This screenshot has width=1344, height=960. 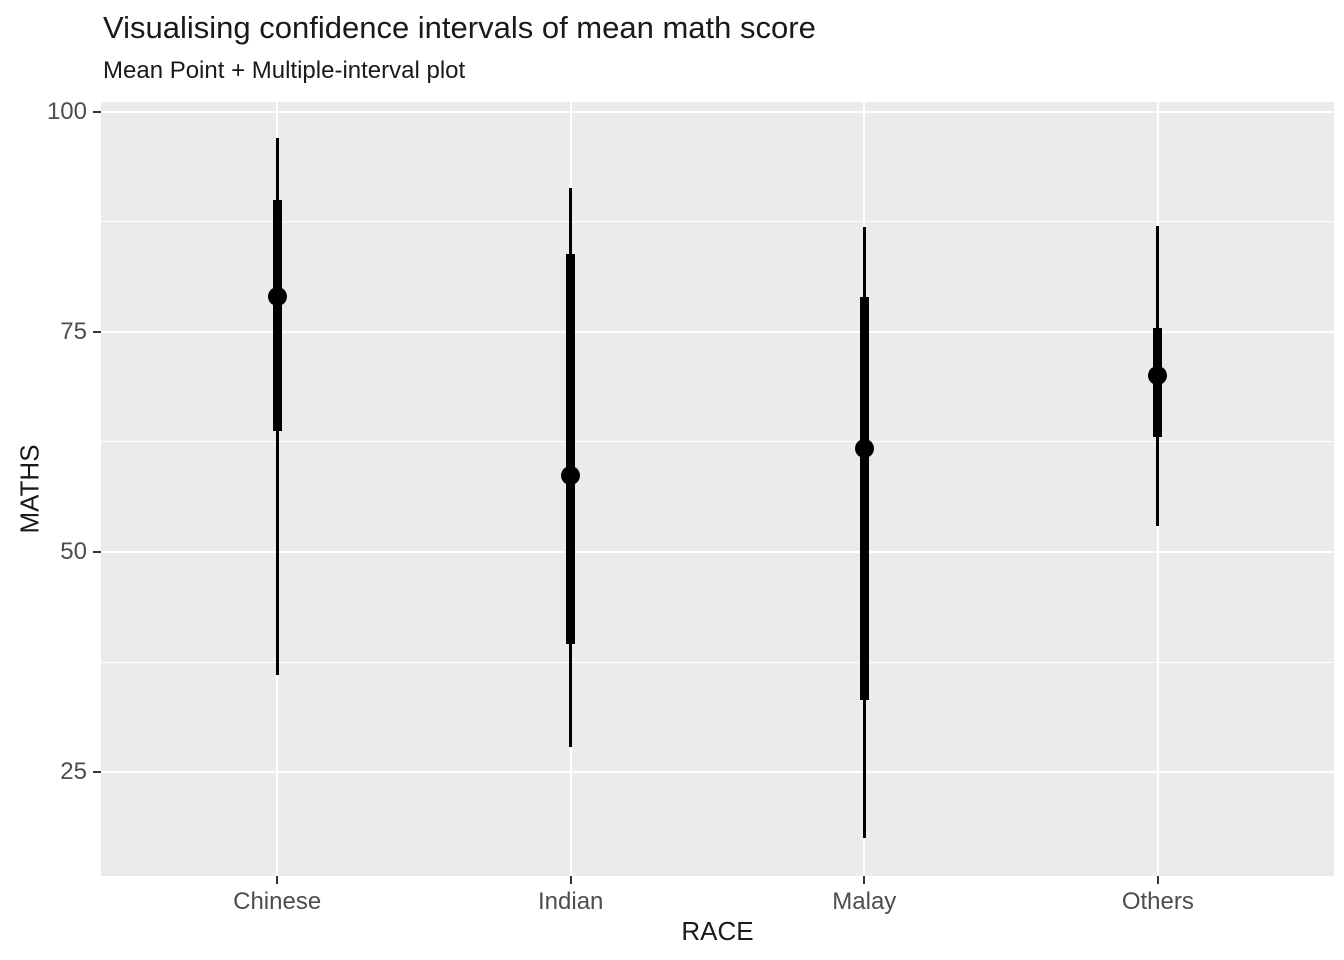 What do you see at coordinates (277, 297) in the screenshot?
I see `mean-point-chinese` at bounding box center [277, 297].